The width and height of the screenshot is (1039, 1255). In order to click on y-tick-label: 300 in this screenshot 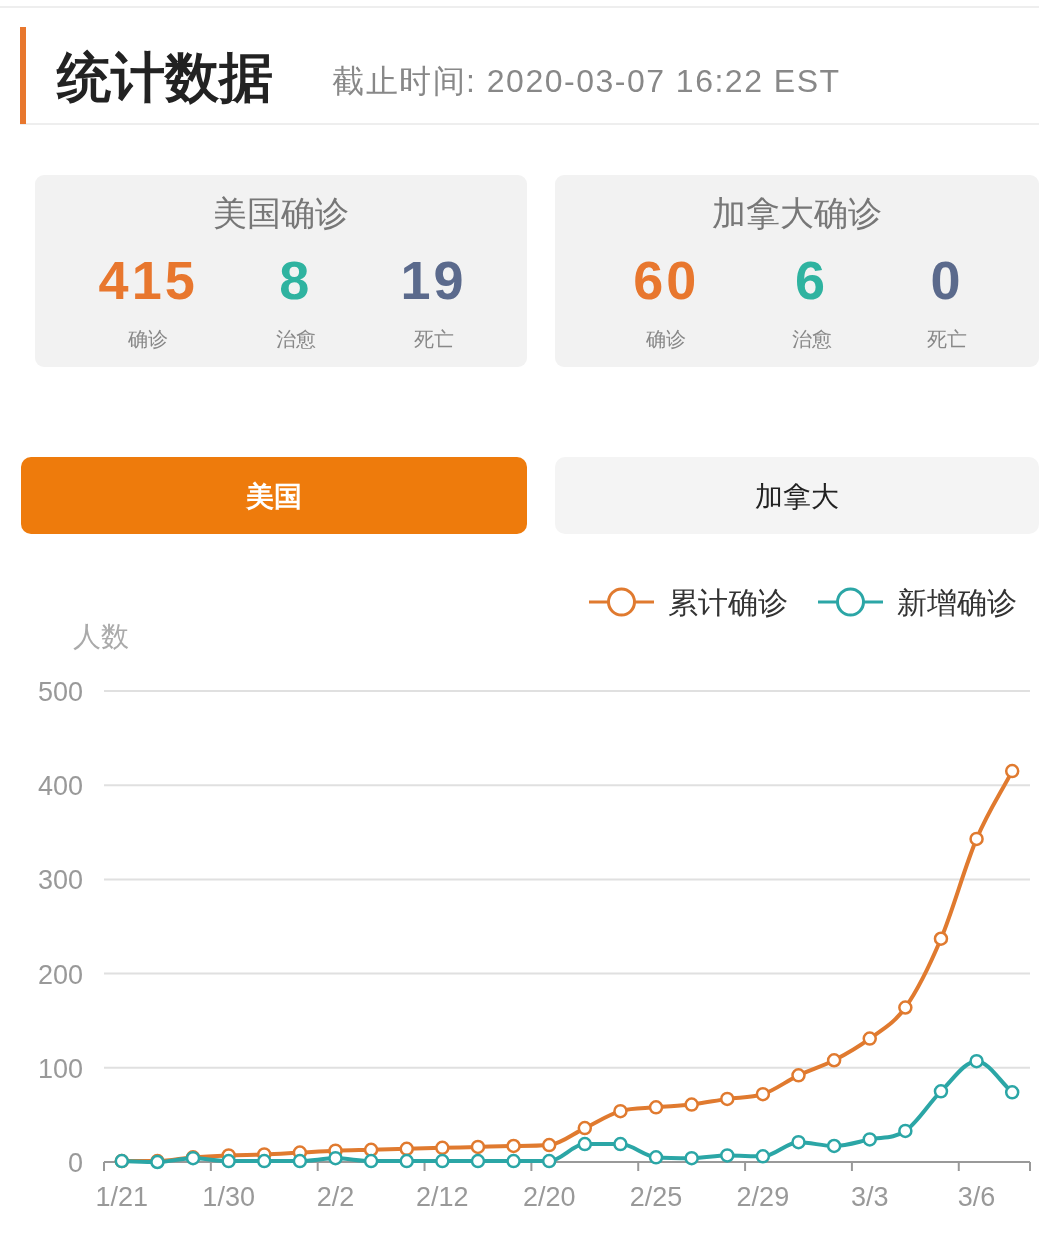, I will do `click(60, 880)`.